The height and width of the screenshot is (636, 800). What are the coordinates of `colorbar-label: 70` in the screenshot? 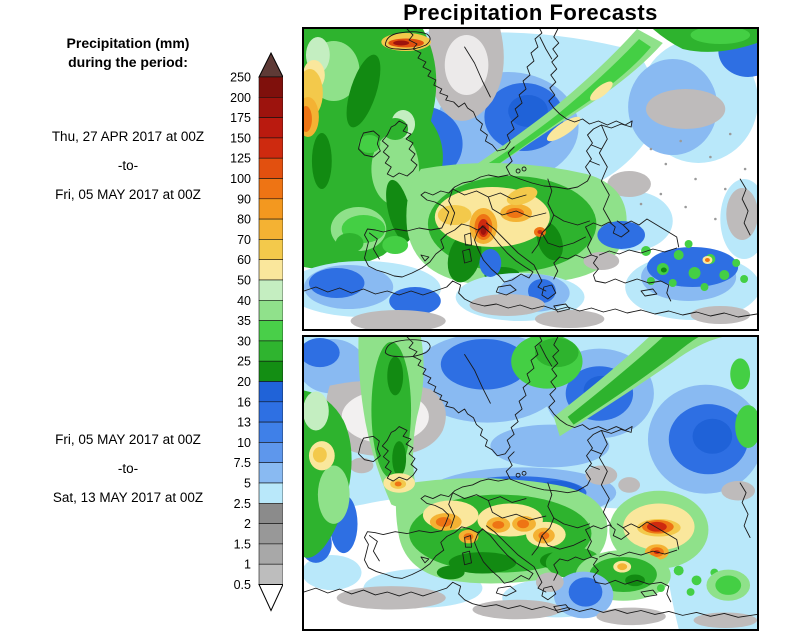 It's located at (244, 240).